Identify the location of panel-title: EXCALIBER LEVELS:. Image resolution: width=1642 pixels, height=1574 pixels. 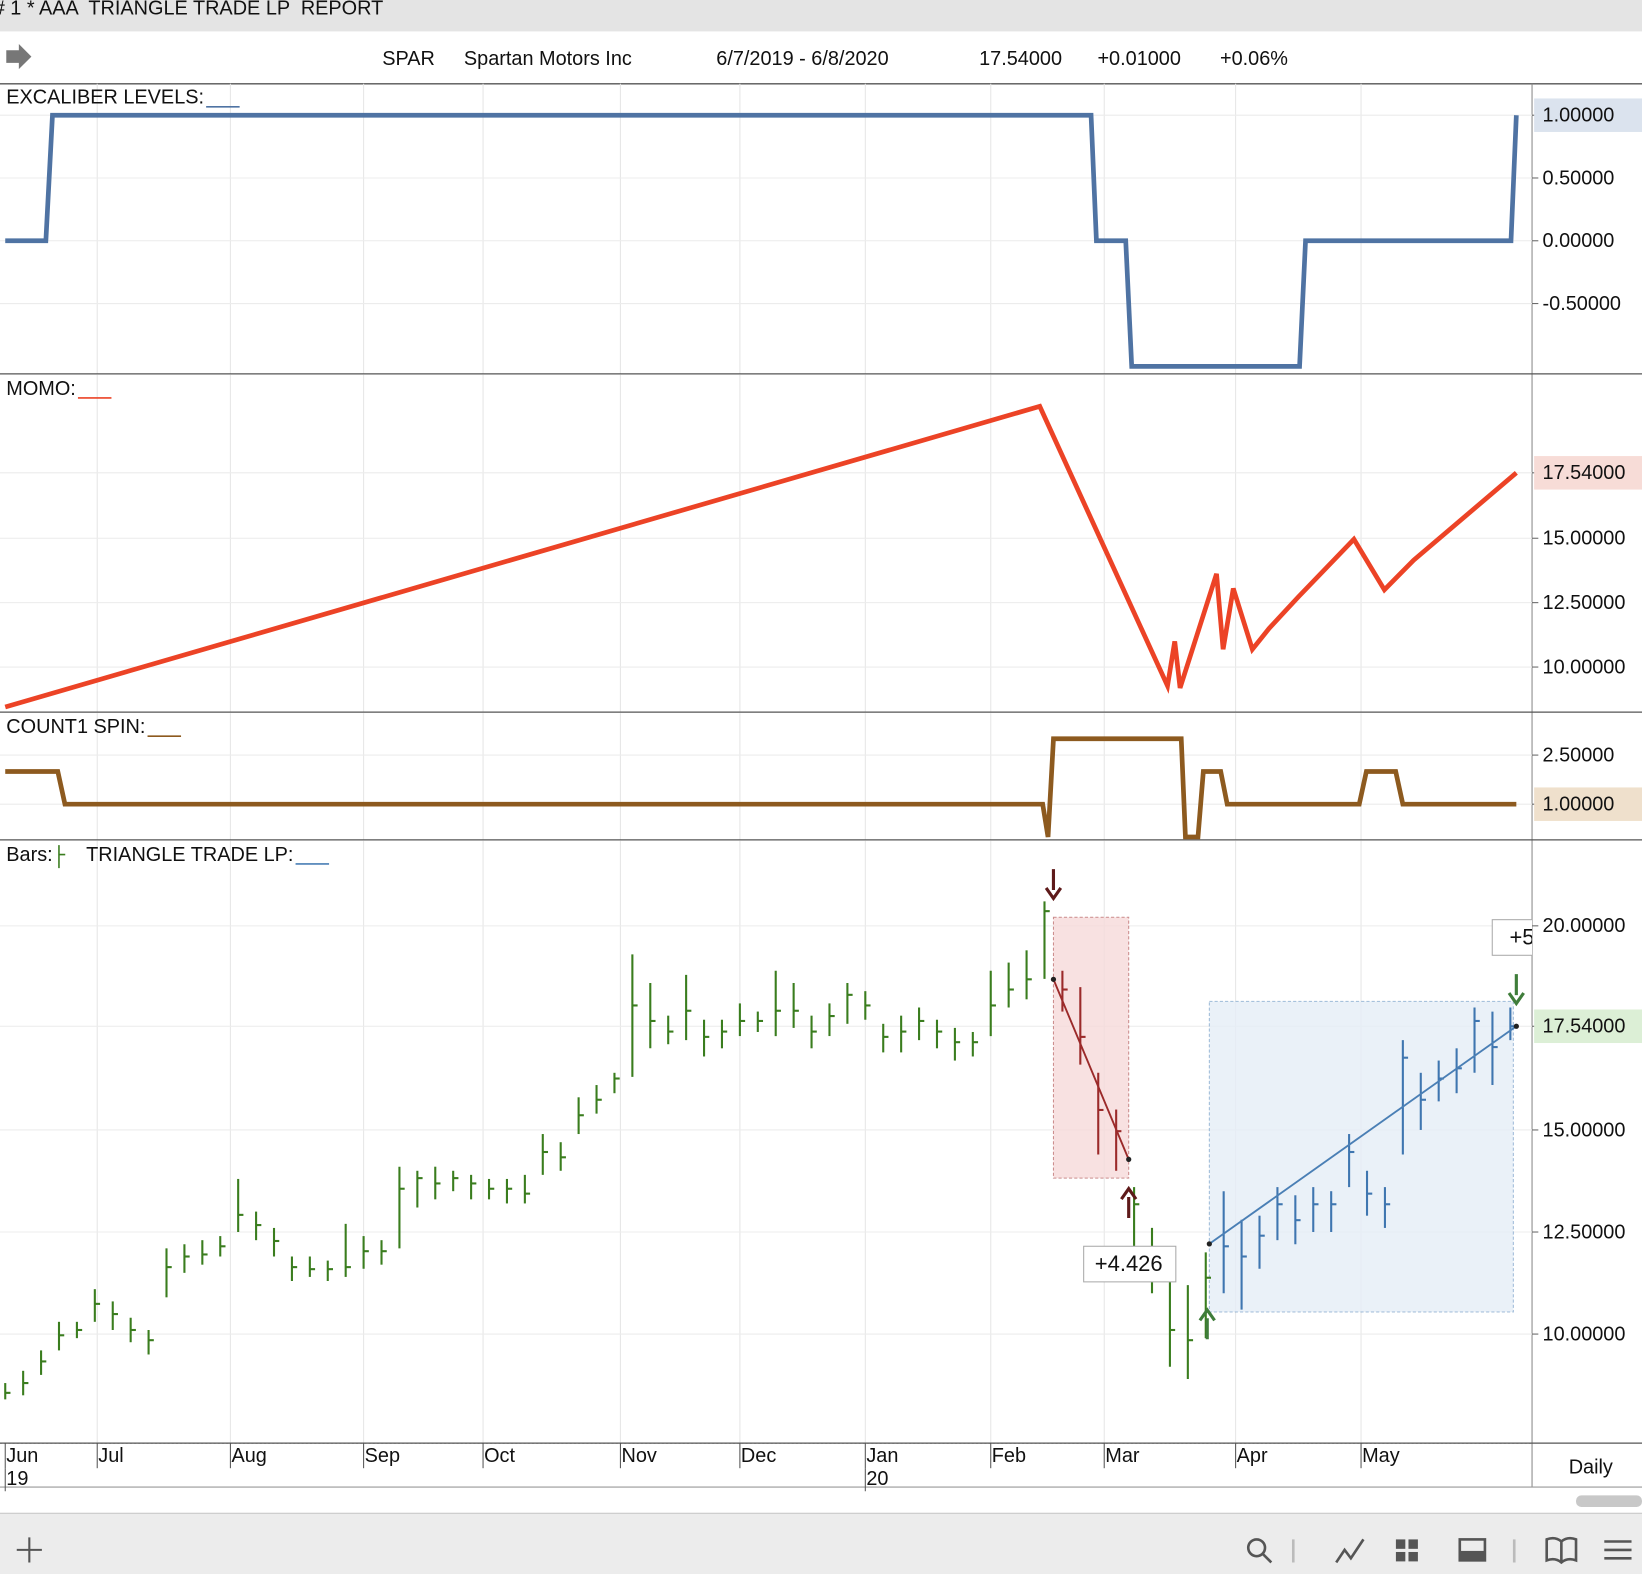
(105, 98).